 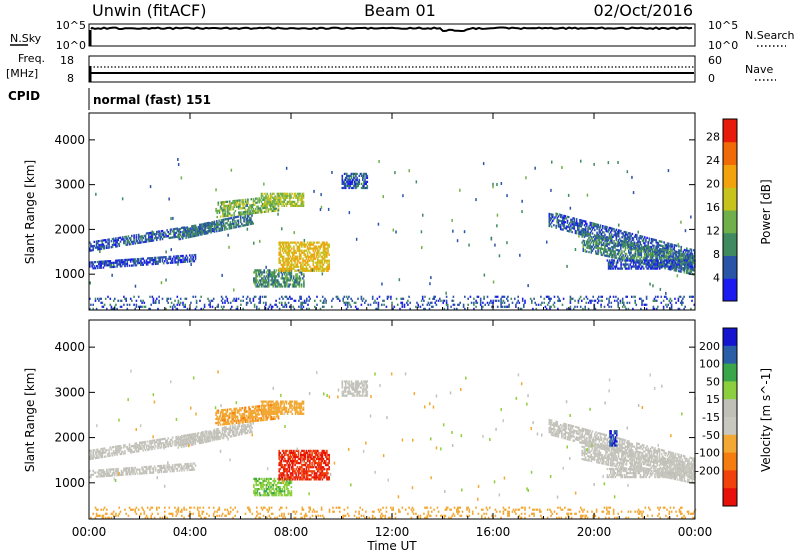 What do you see at coordinates (730, 176) in the screenshot?
I see `colorbar-segment` at bounding box center [730, 176].